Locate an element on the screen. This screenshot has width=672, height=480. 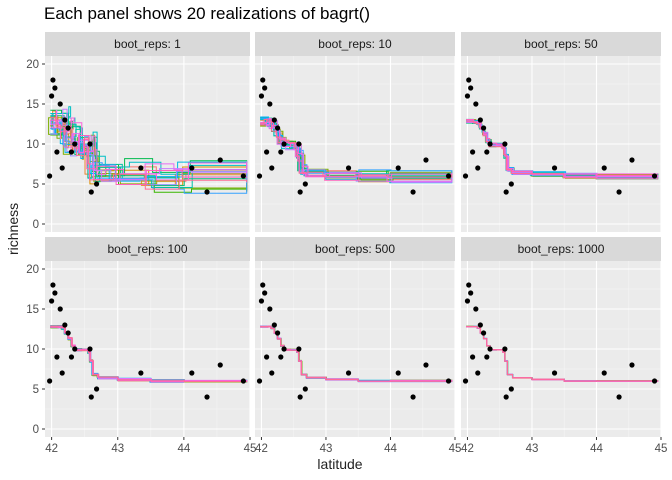
facet-strip-label: boot_reps: 1 is located at coordinates (147, 44).